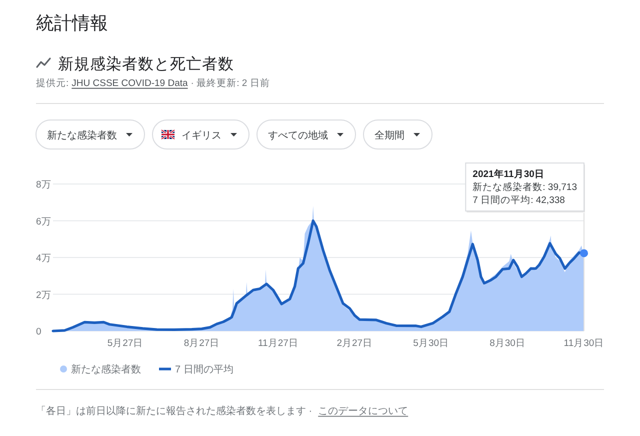  Describe the element at coordinates (354, 343) in the screenshot. I see `x-tick-label: 2月27日` at that location.